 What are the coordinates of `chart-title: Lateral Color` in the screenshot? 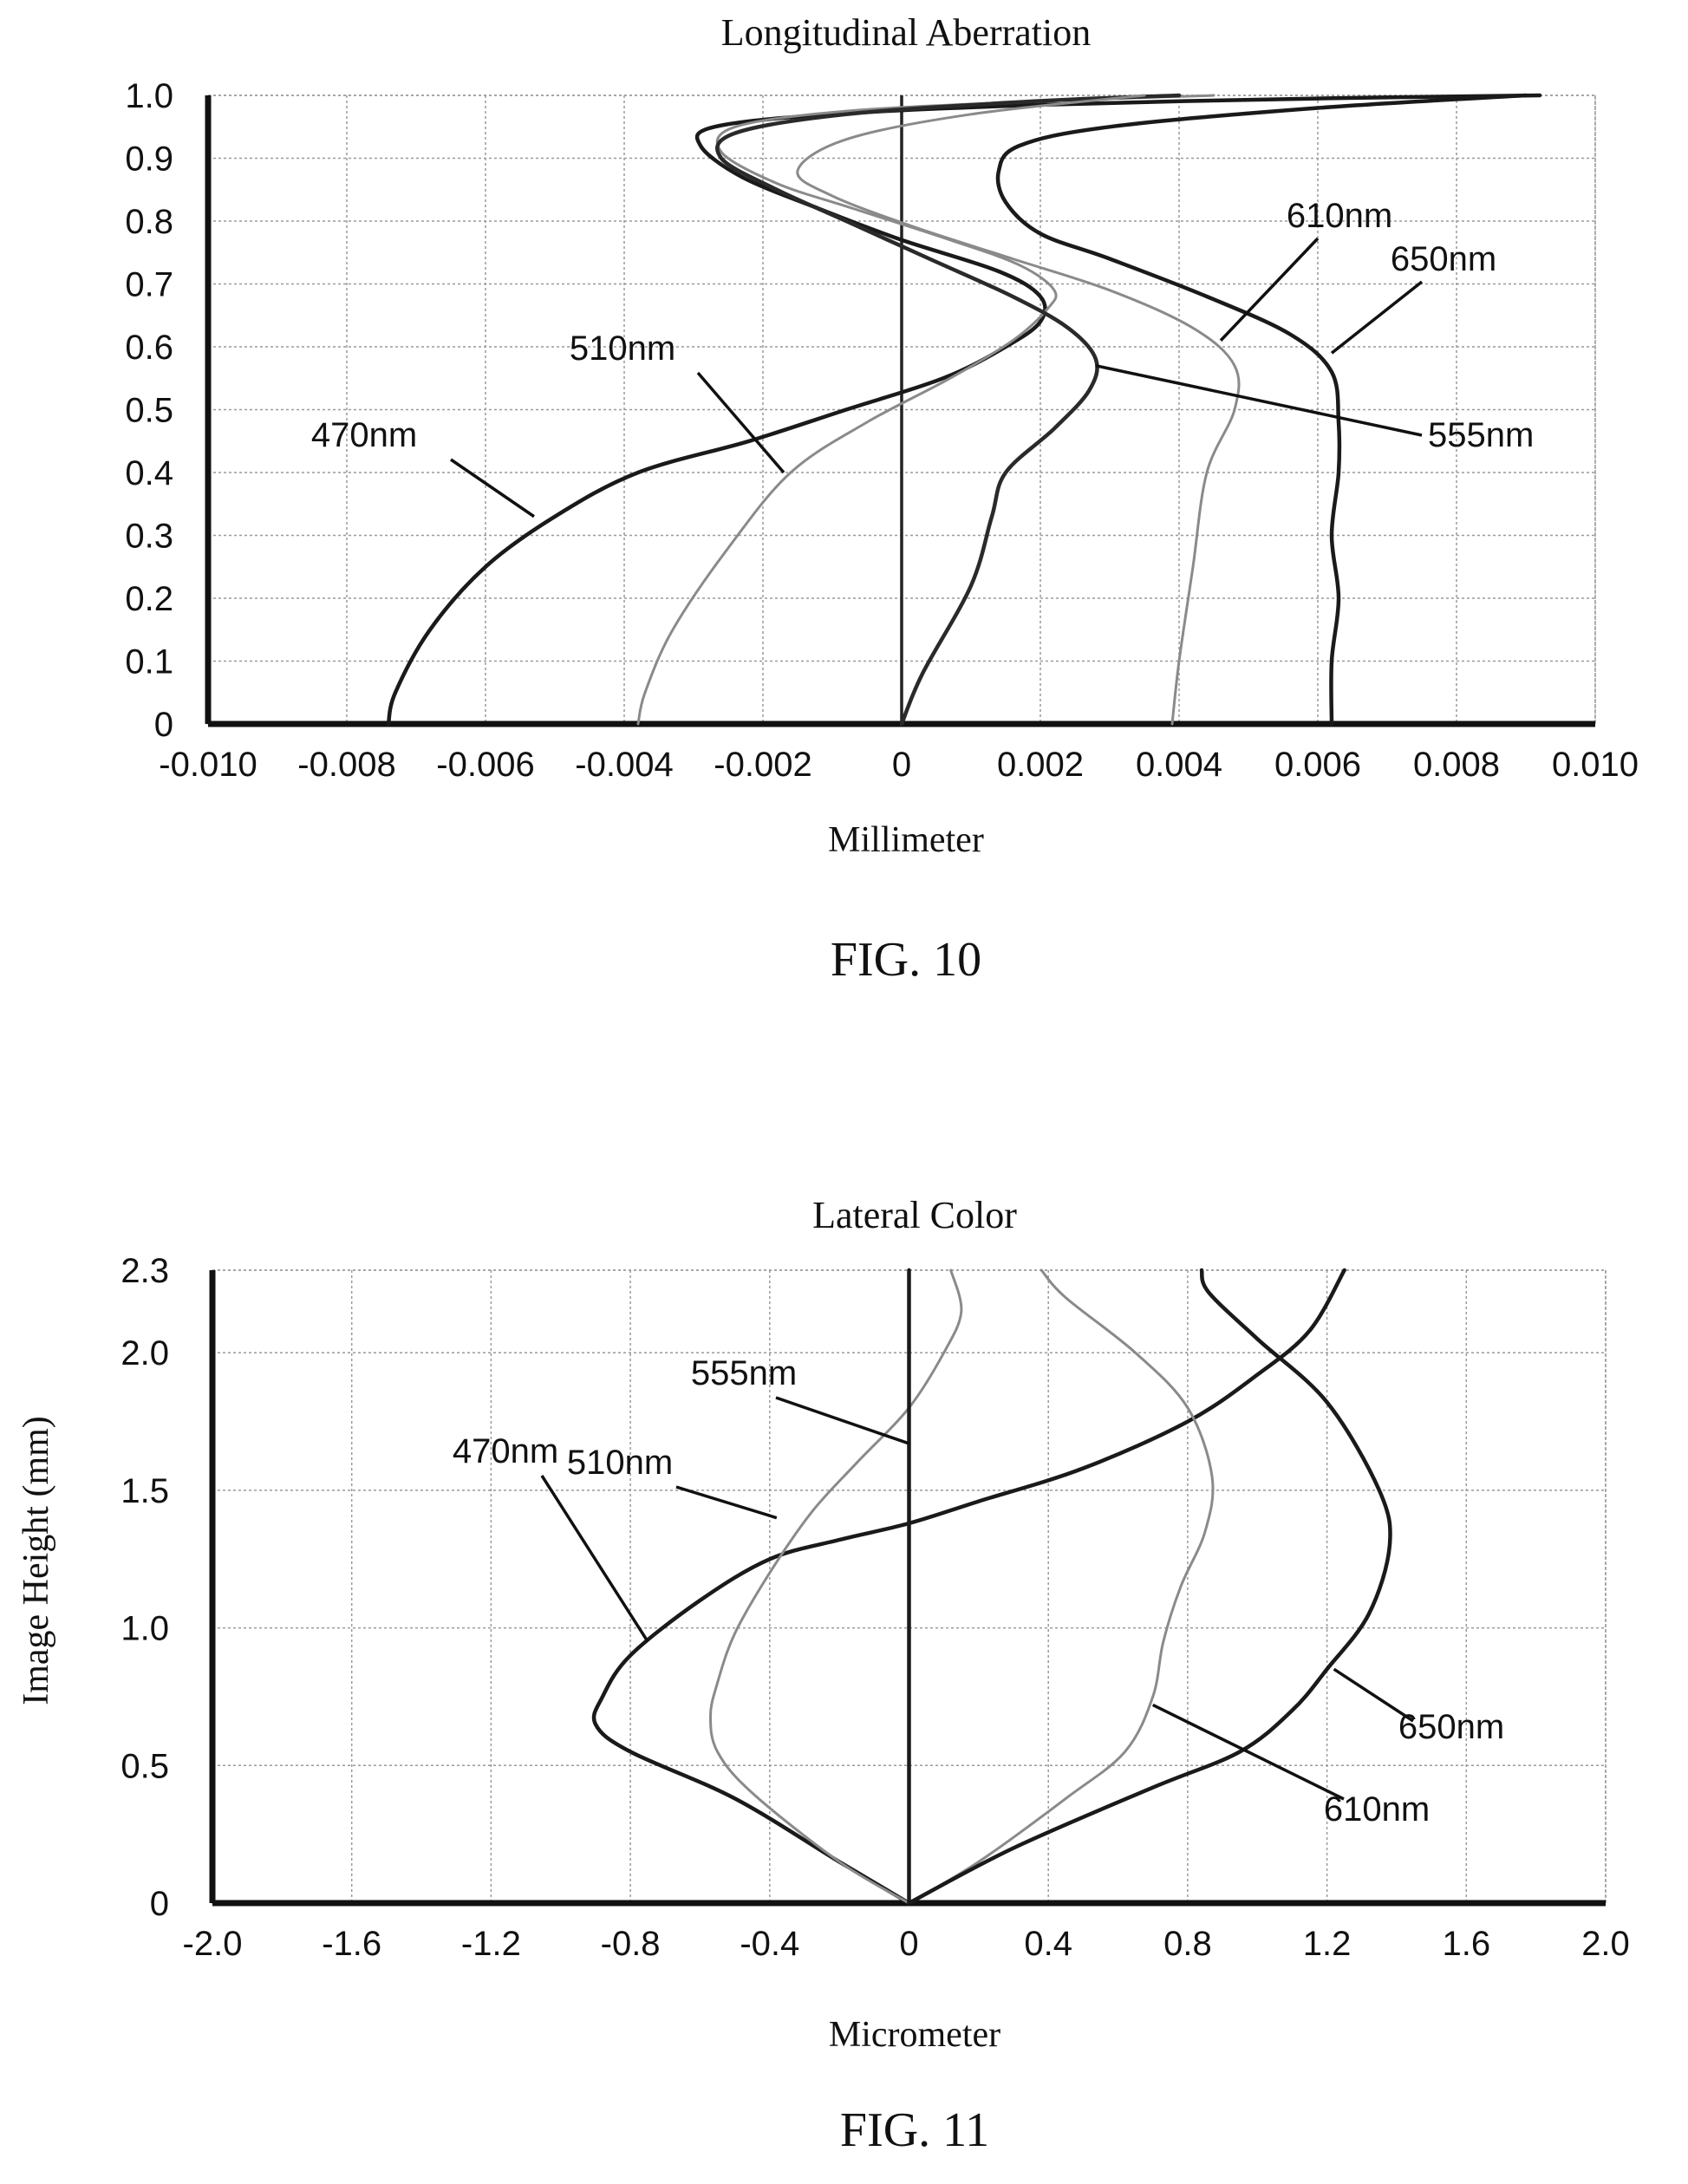 It's located at (915, 1215).